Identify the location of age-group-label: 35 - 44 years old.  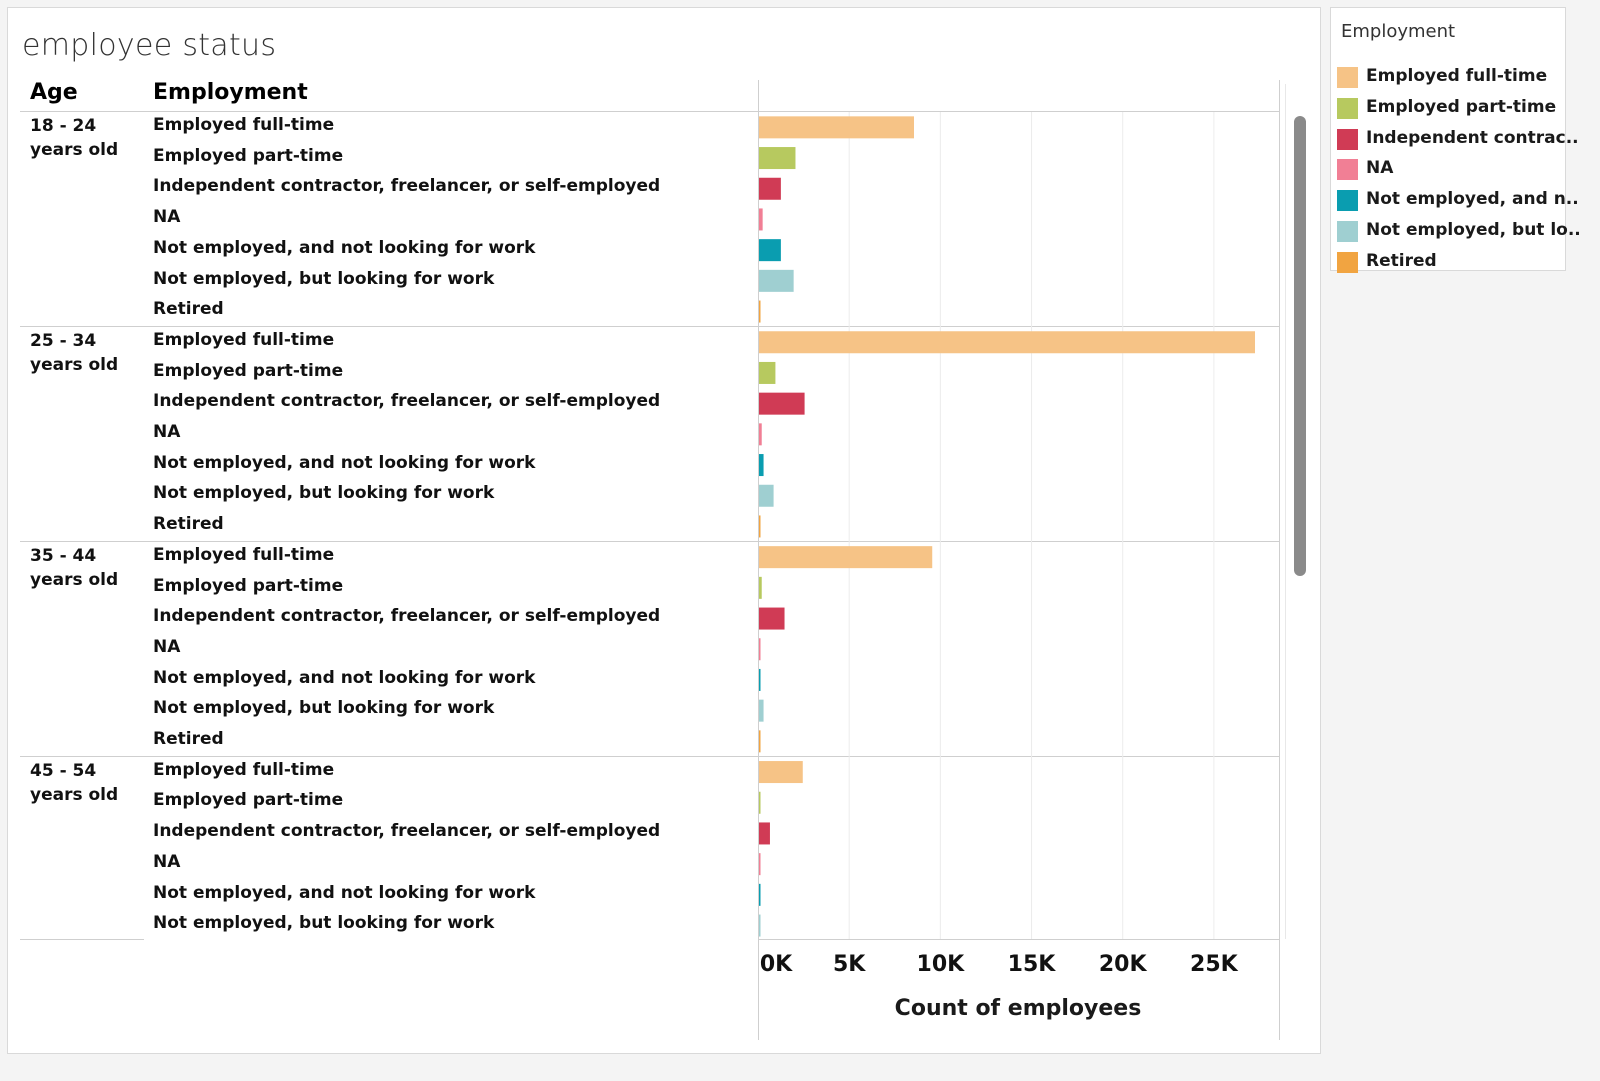
(74, 567).